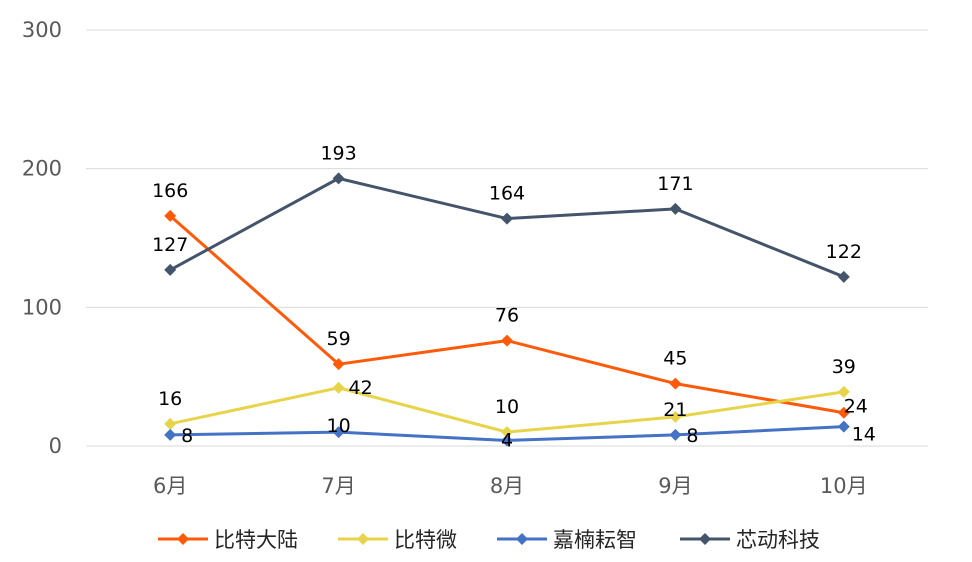 The width and height of the screenshot is (972, 562). What do you see at coordinates (338, 153) in the screenshot?
I see `data-label: 193` at bounding box center [338, 153].